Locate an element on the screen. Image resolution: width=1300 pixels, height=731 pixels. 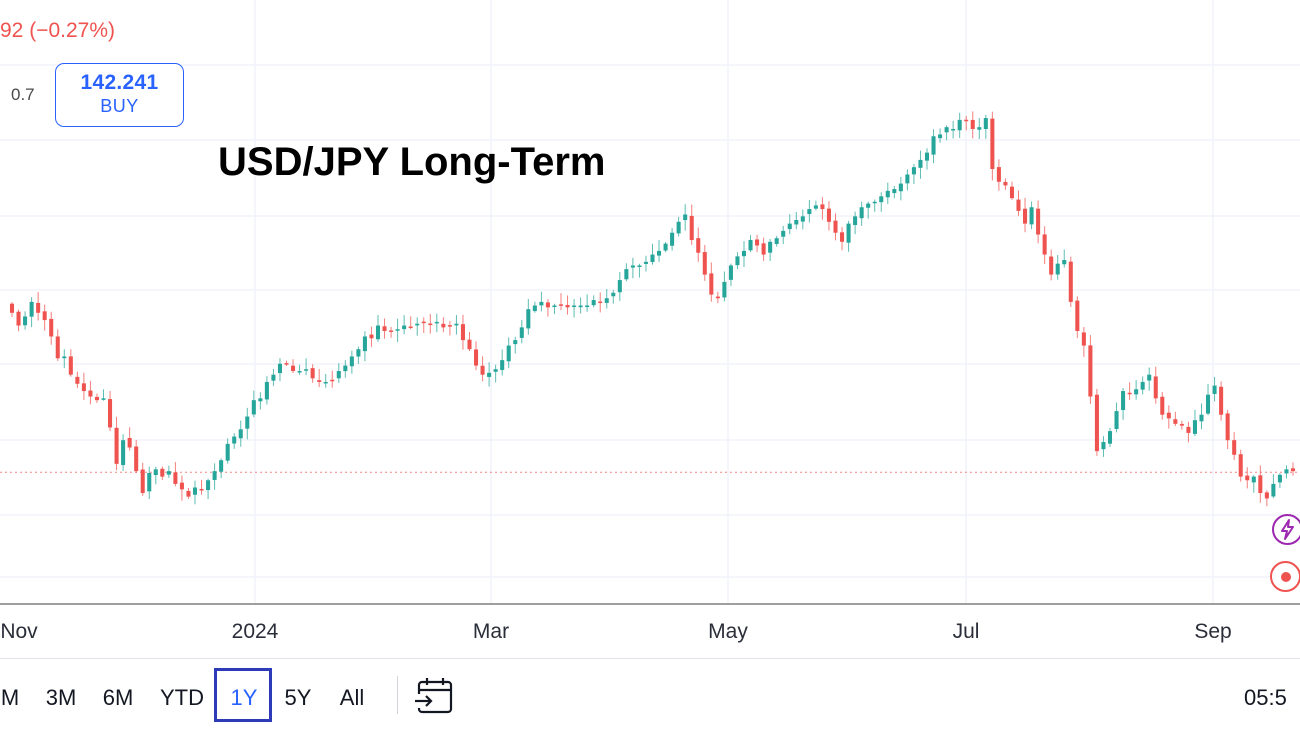
range-button-3m: 3M is located at coordinates (61, 697).